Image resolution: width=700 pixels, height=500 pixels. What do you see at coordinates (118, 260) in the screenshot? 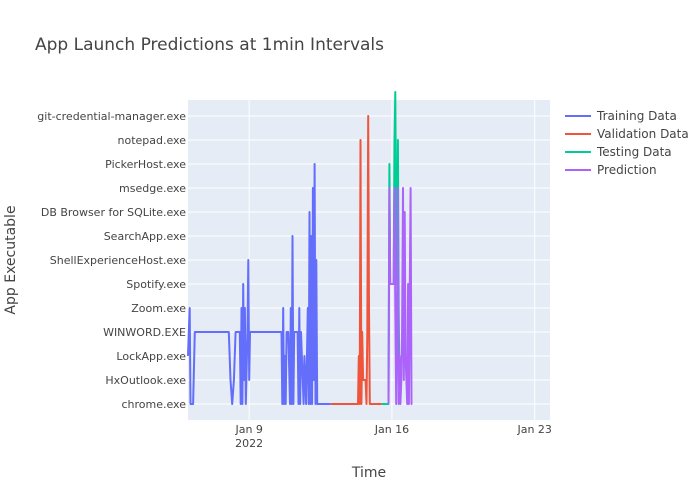
I see `y-tick-label: ShellExperienceHost.exe` at bounding box center [118, 260].